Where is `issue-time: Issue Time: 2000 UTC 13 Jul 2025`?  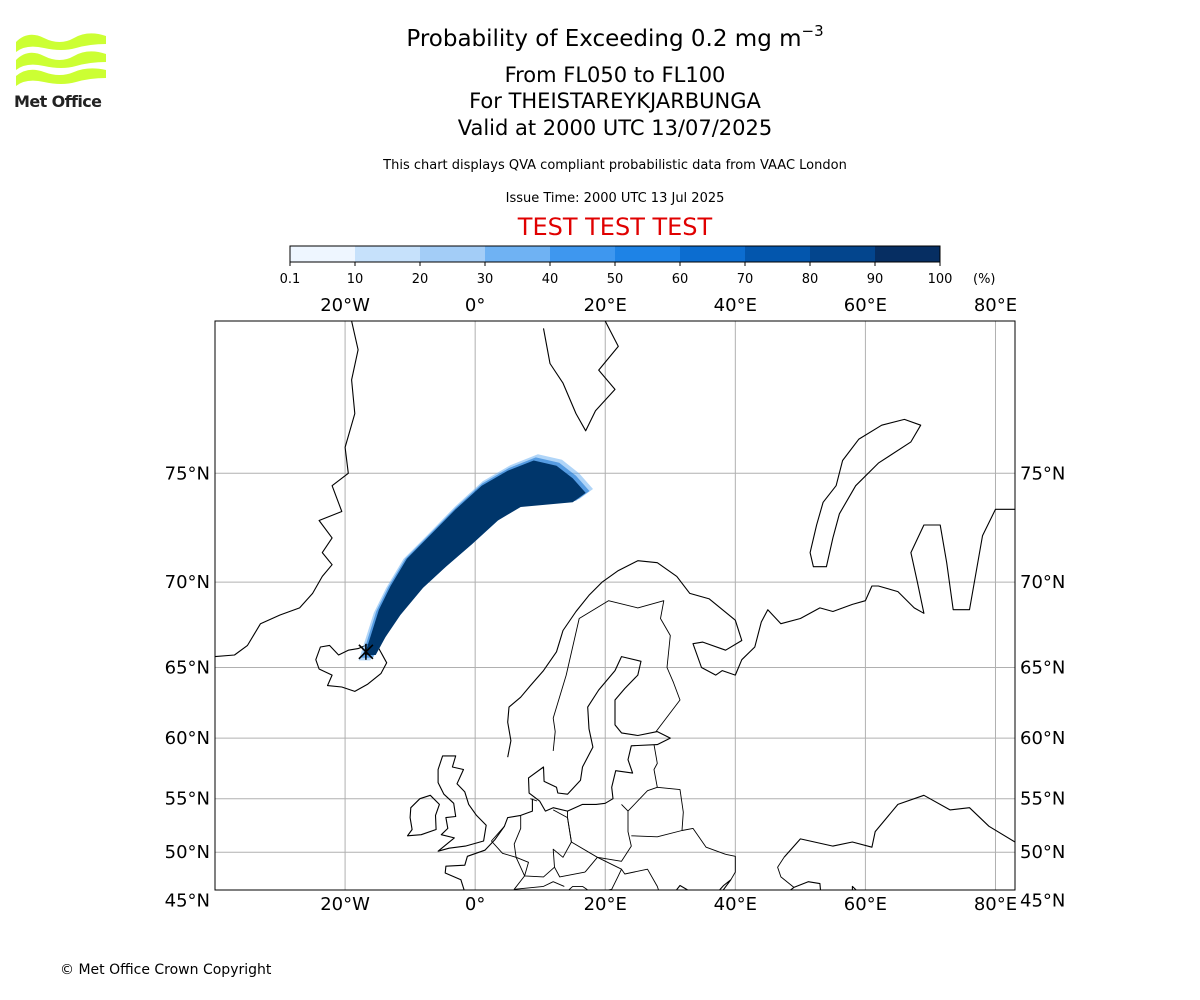 issue-time: Issue Time: 2000 UTC 13 Jul 2025 is located at coordinates (615, 198).